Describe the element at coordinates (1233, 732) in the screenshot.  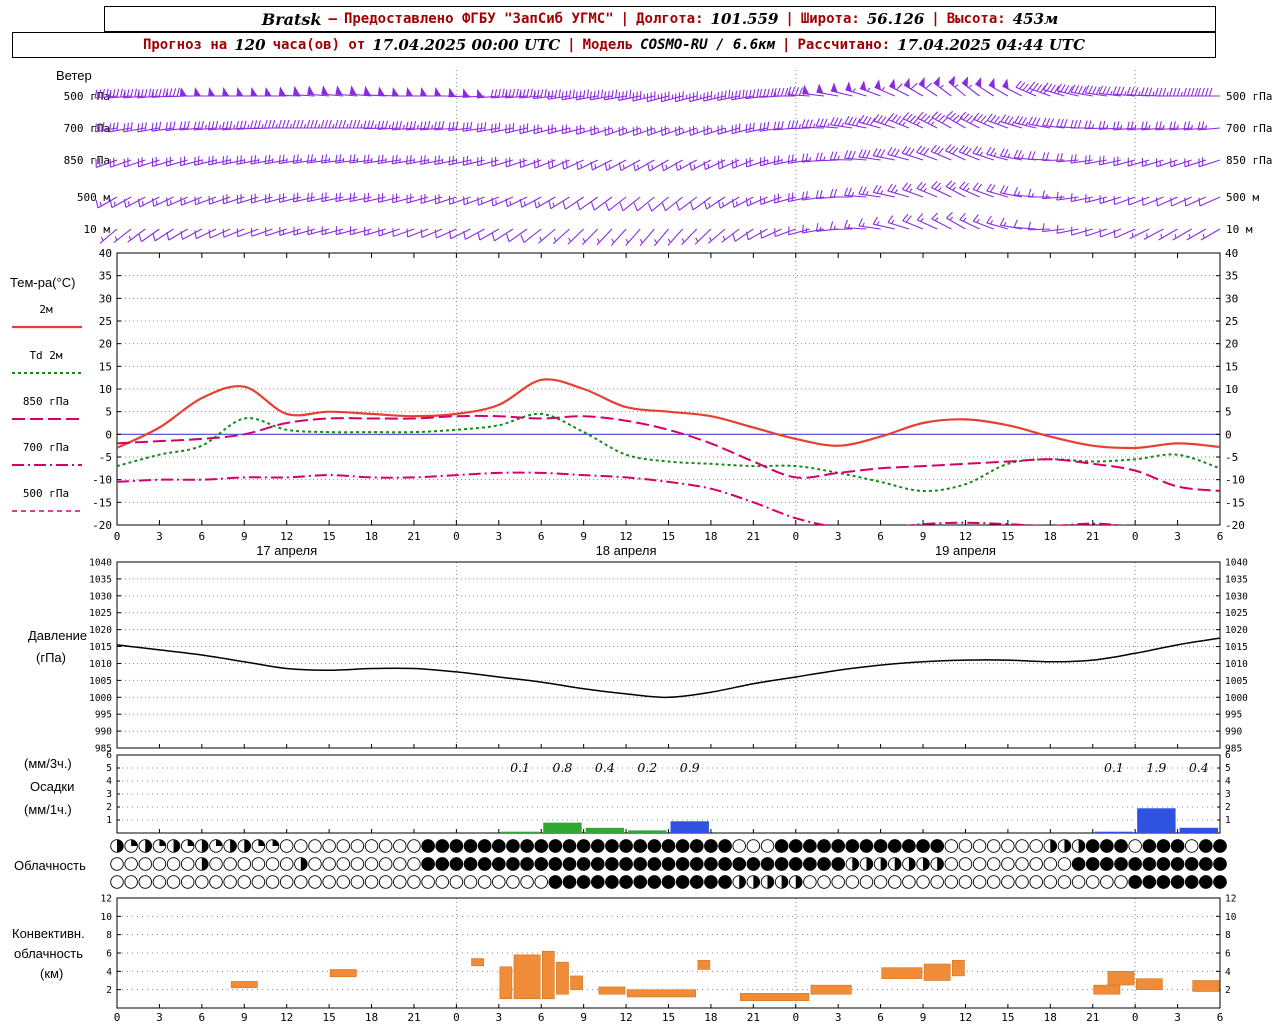
I see `svg-text: 990` at that location.